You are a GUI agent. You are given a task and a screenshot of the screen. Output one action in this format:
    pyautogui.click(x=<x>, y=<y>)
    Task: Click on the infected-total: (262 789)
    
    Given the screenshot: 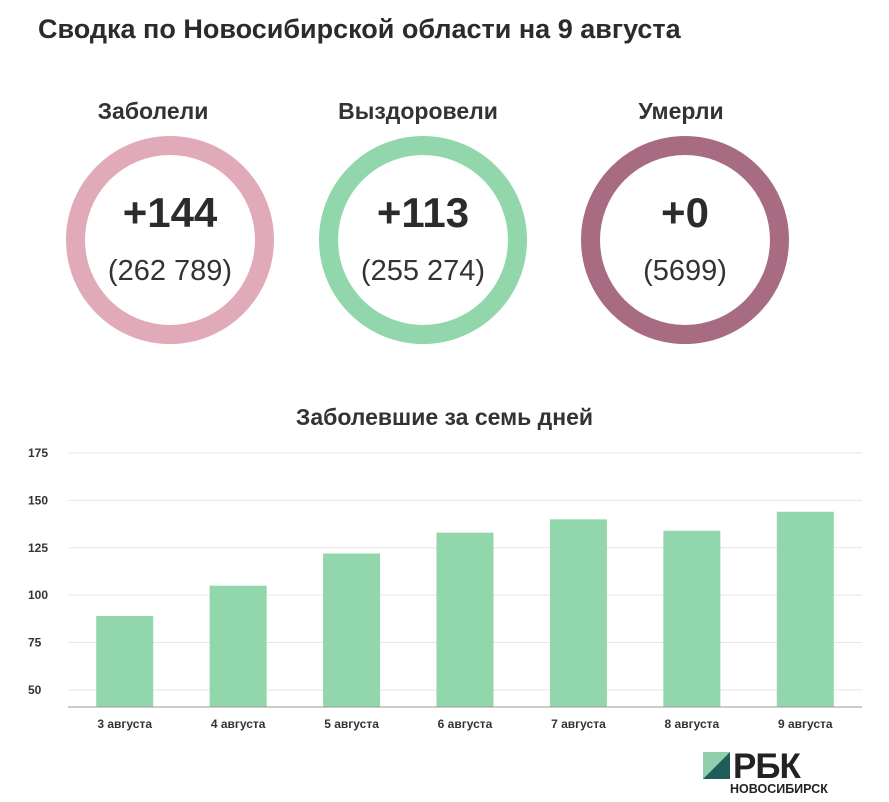 What is the action you would take?
    pyautogui.click(x=170, y=271)
    